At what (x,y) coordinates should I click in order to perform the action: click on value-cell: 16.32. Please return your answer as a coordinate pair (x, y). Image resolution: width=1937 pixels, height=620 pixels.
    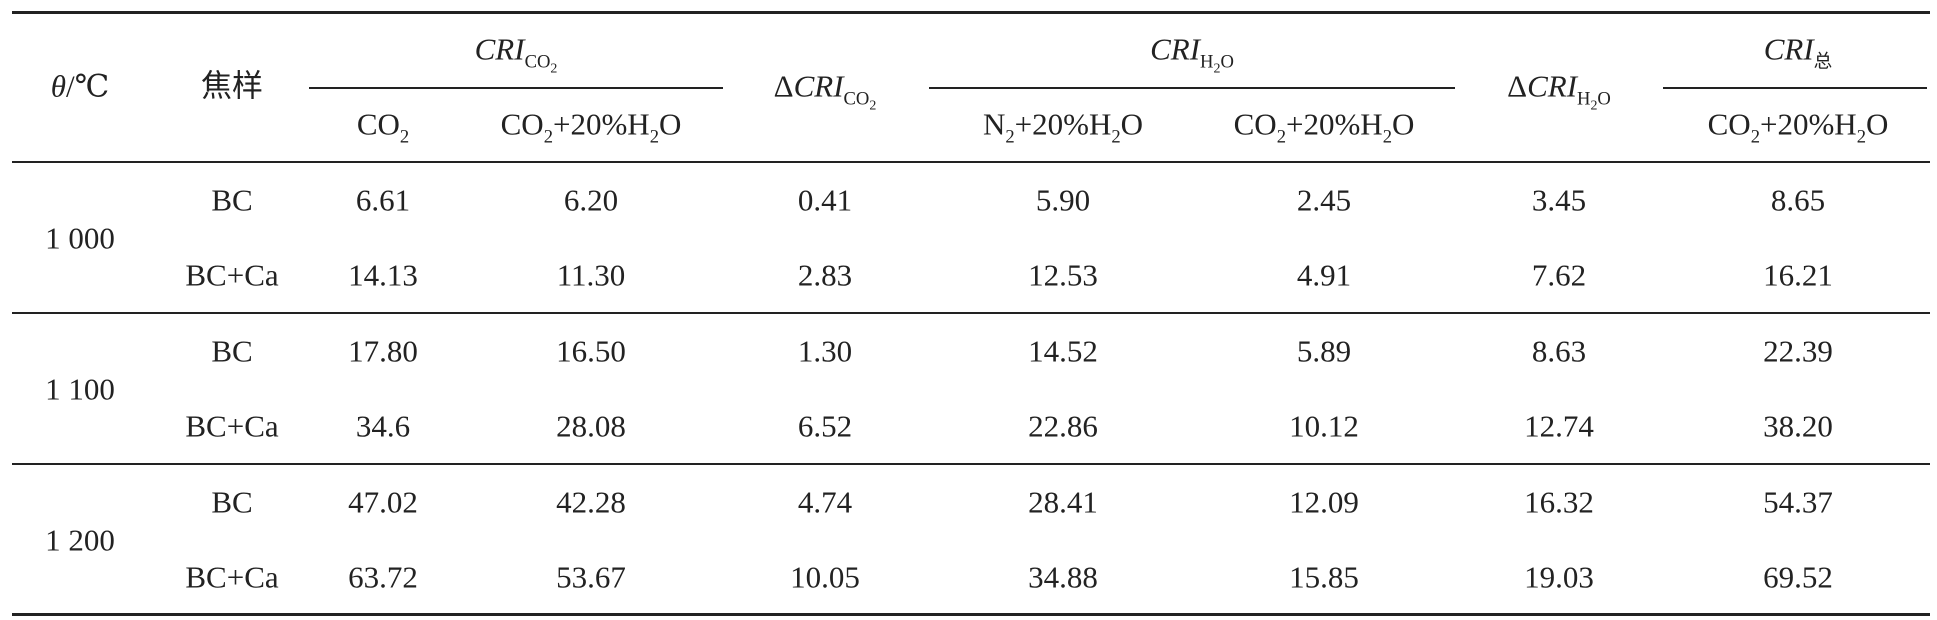
    Looking at the image, I should click on (1559, 502).